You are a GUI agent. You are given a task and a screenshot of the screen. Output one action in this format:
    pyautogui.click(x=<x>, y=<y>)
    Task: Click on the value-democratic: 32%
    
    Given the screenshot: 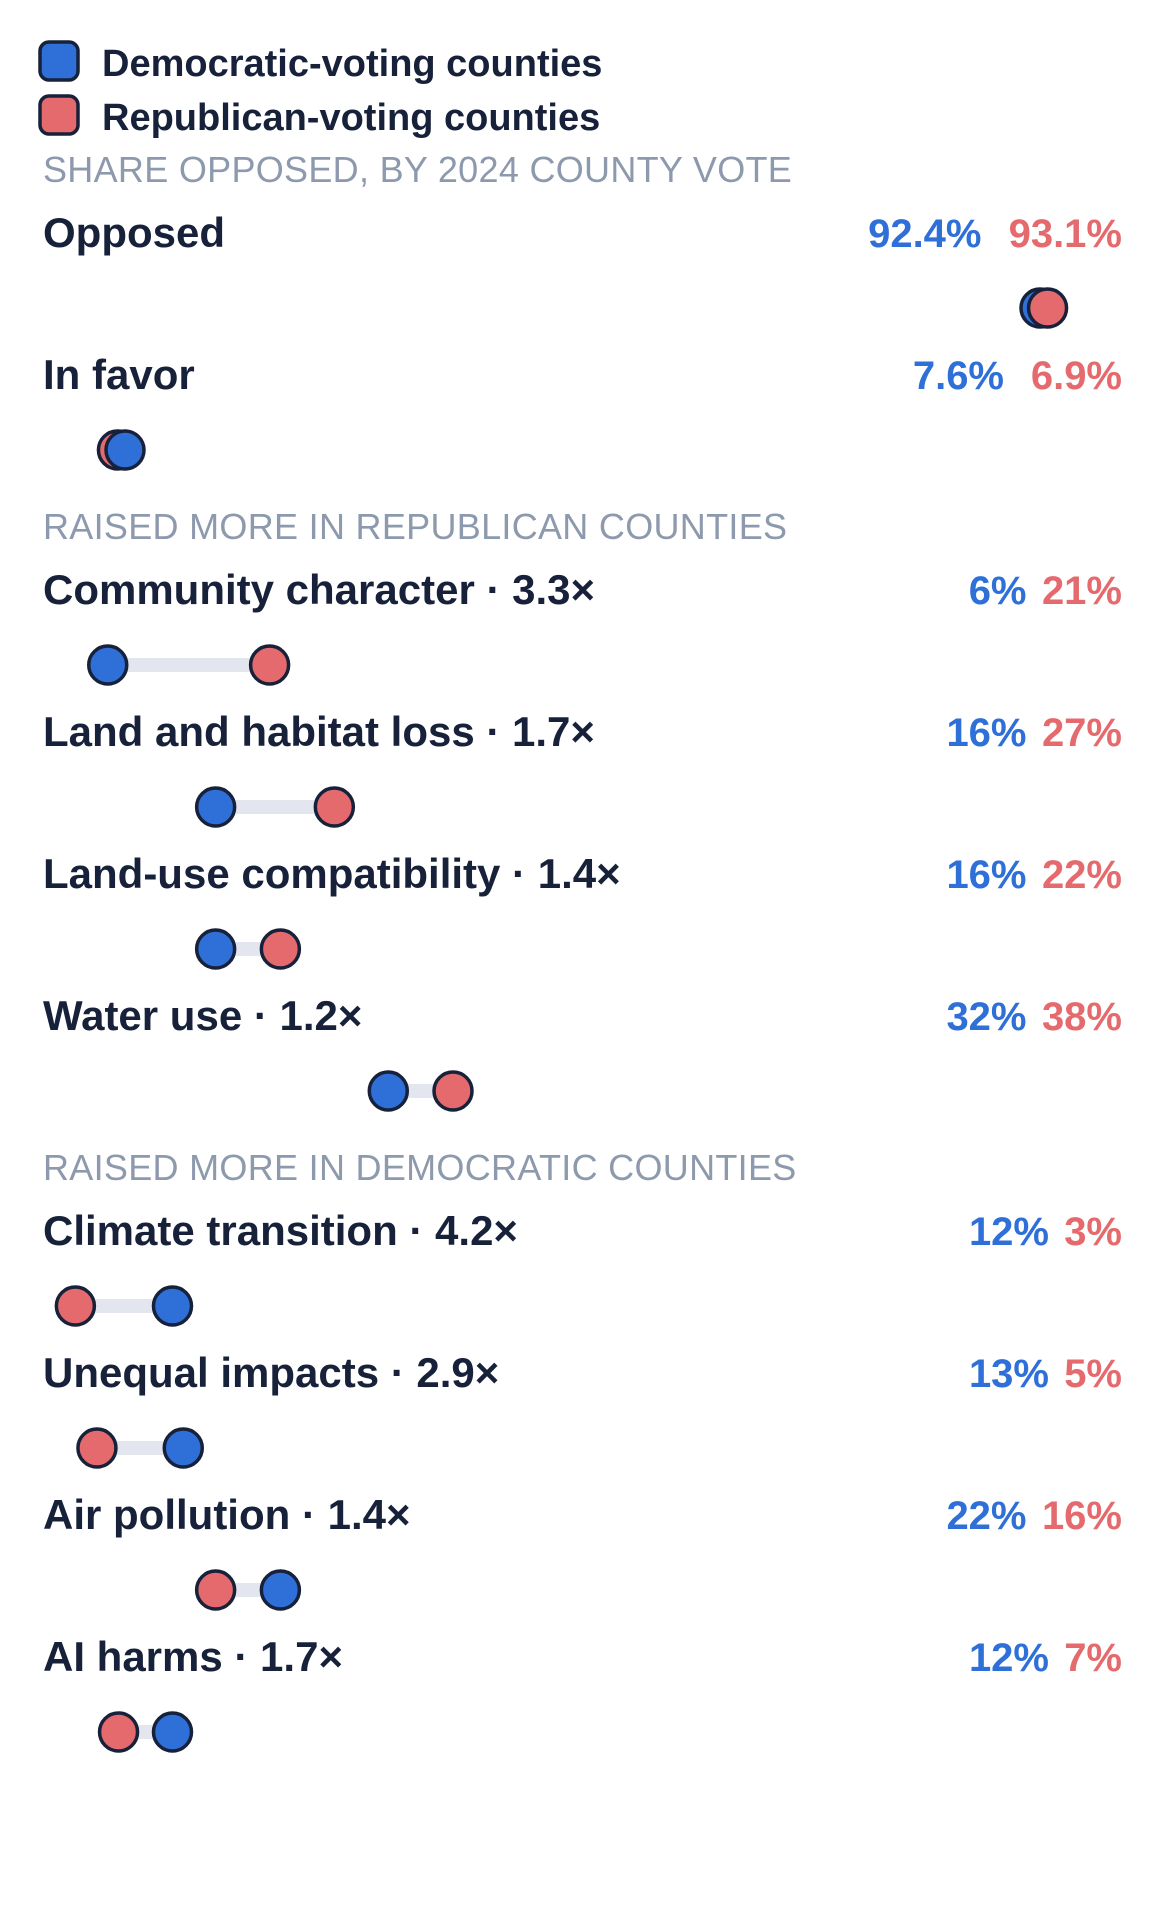 What is the action you would take?
    pyautogui.click(x=986, y=1017)
    